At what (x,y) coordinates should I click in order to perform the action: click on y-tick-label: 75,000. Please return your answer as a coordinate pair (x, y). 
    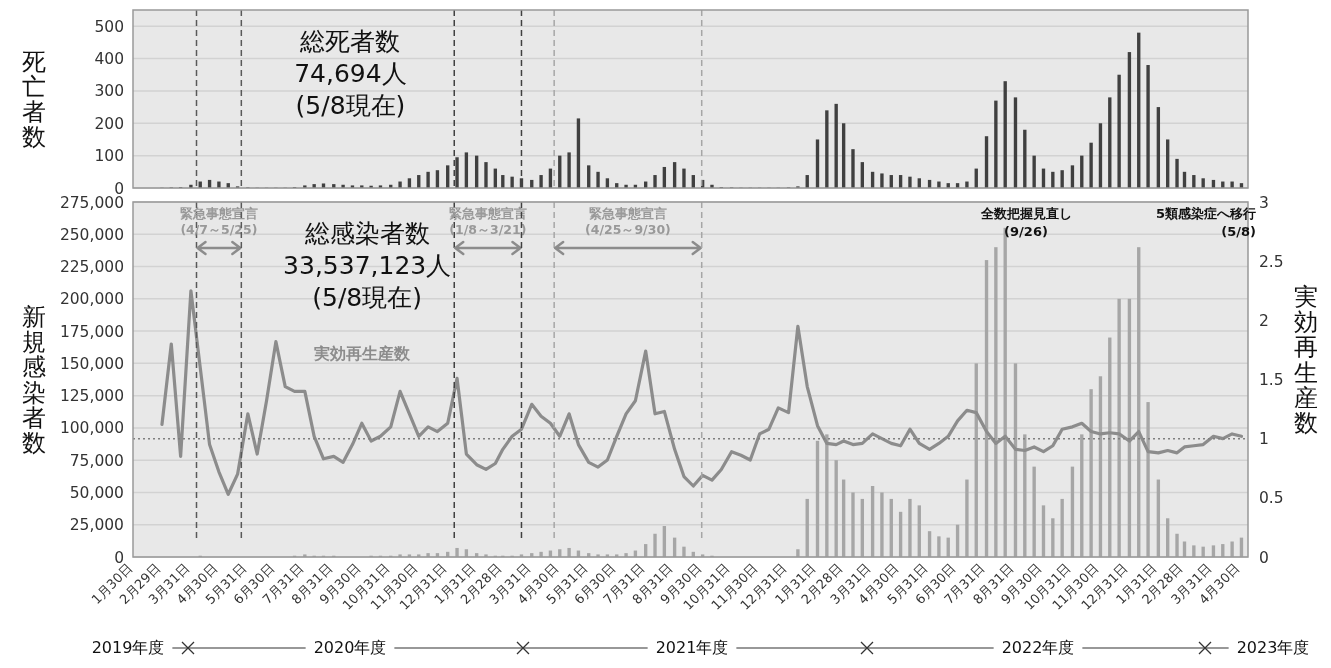
    Looking at the image, I should click on (96, 460).